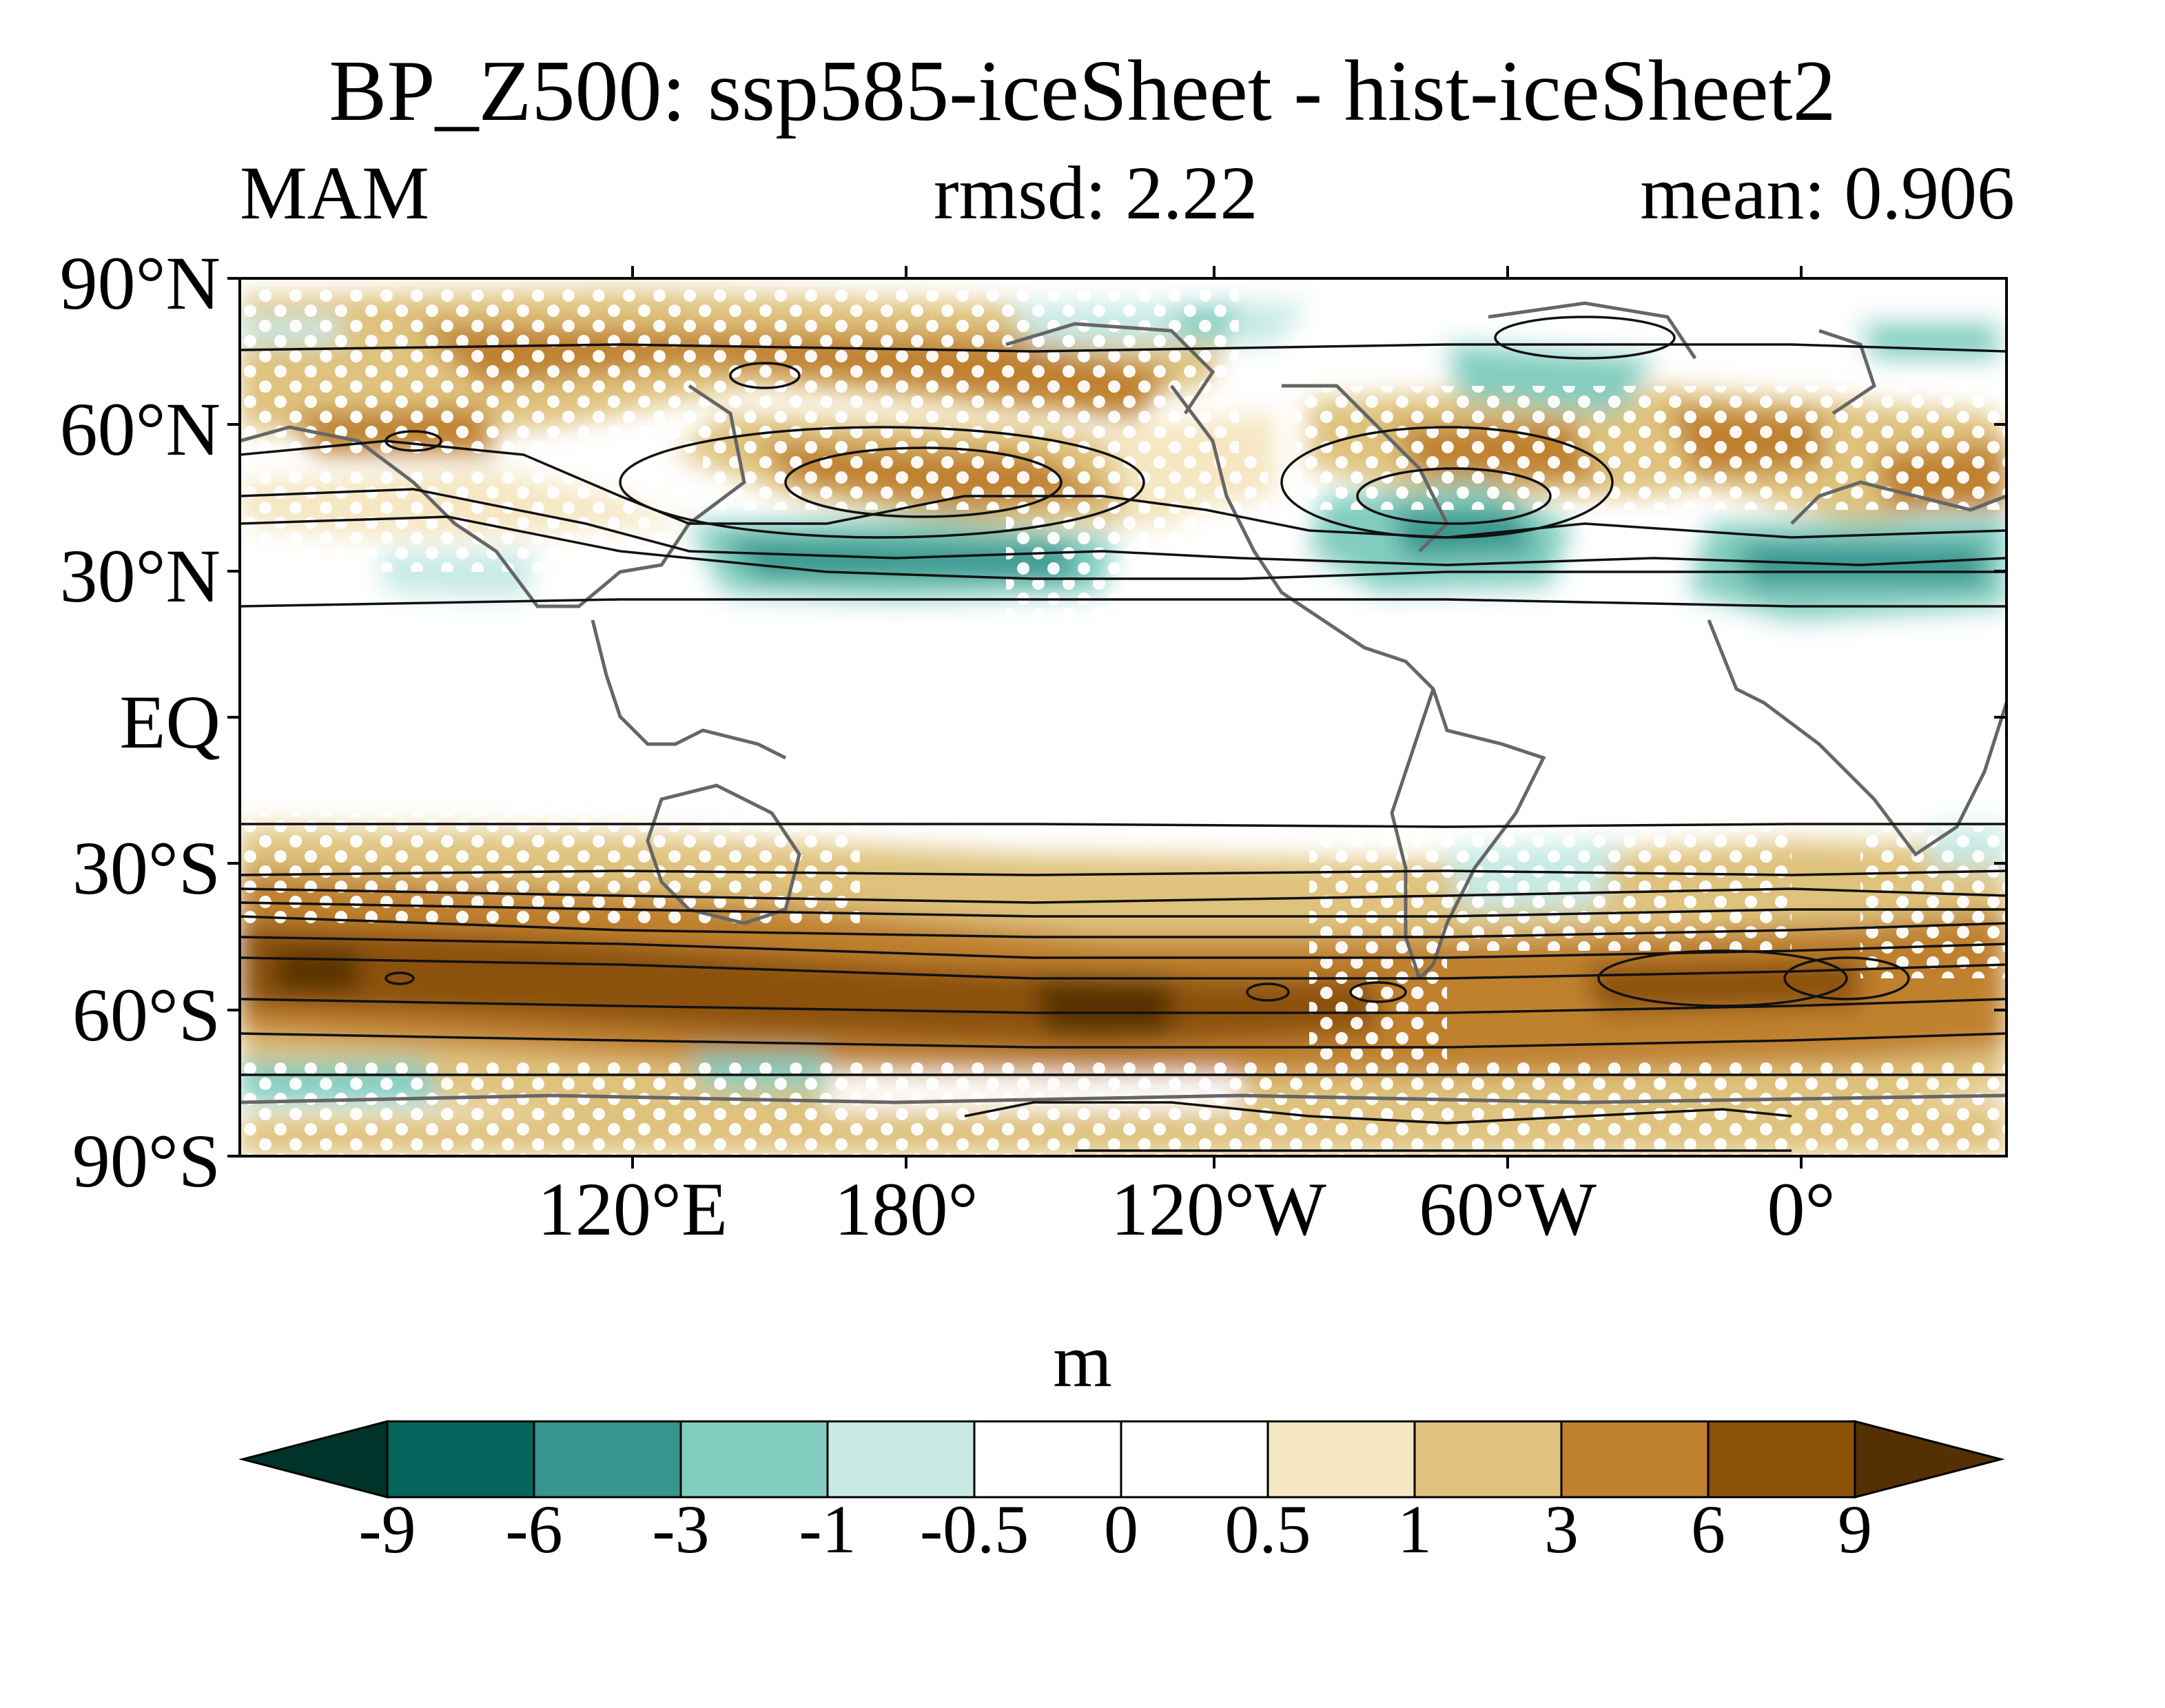  Describe the element at coordinates (1801, 1209) in the screenshot. I see `lon-label-0: 0°` at that location.